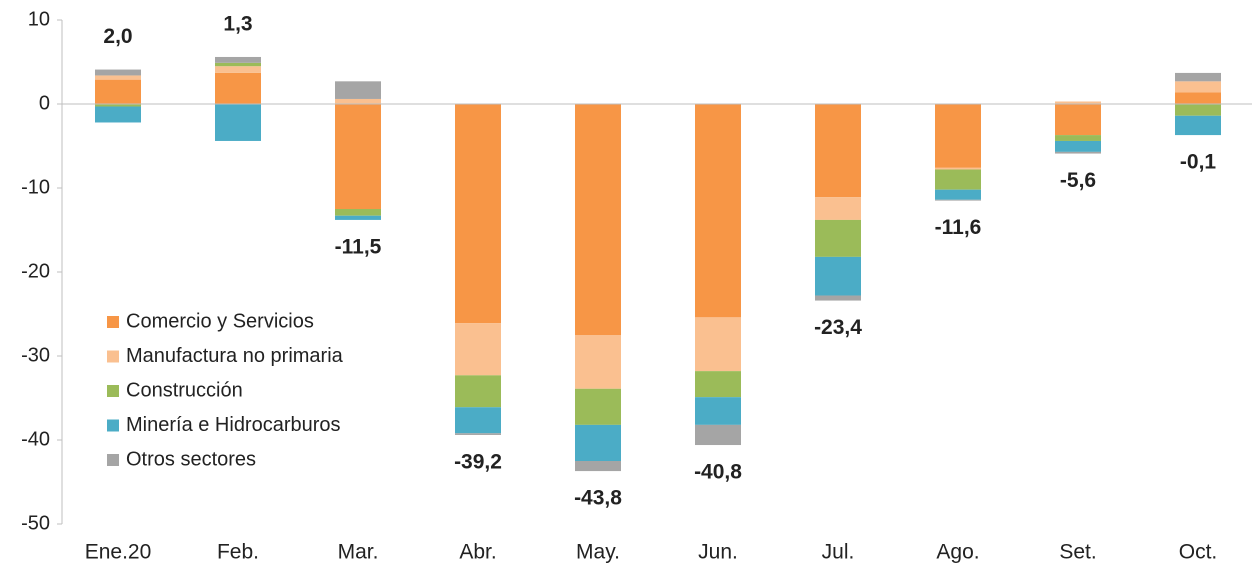 This screenshot has width=1252, height=572. Describe the element at coordinates (235, 356) in the screenshot. I see `legend-label: Manufactura no primaria` at that location.